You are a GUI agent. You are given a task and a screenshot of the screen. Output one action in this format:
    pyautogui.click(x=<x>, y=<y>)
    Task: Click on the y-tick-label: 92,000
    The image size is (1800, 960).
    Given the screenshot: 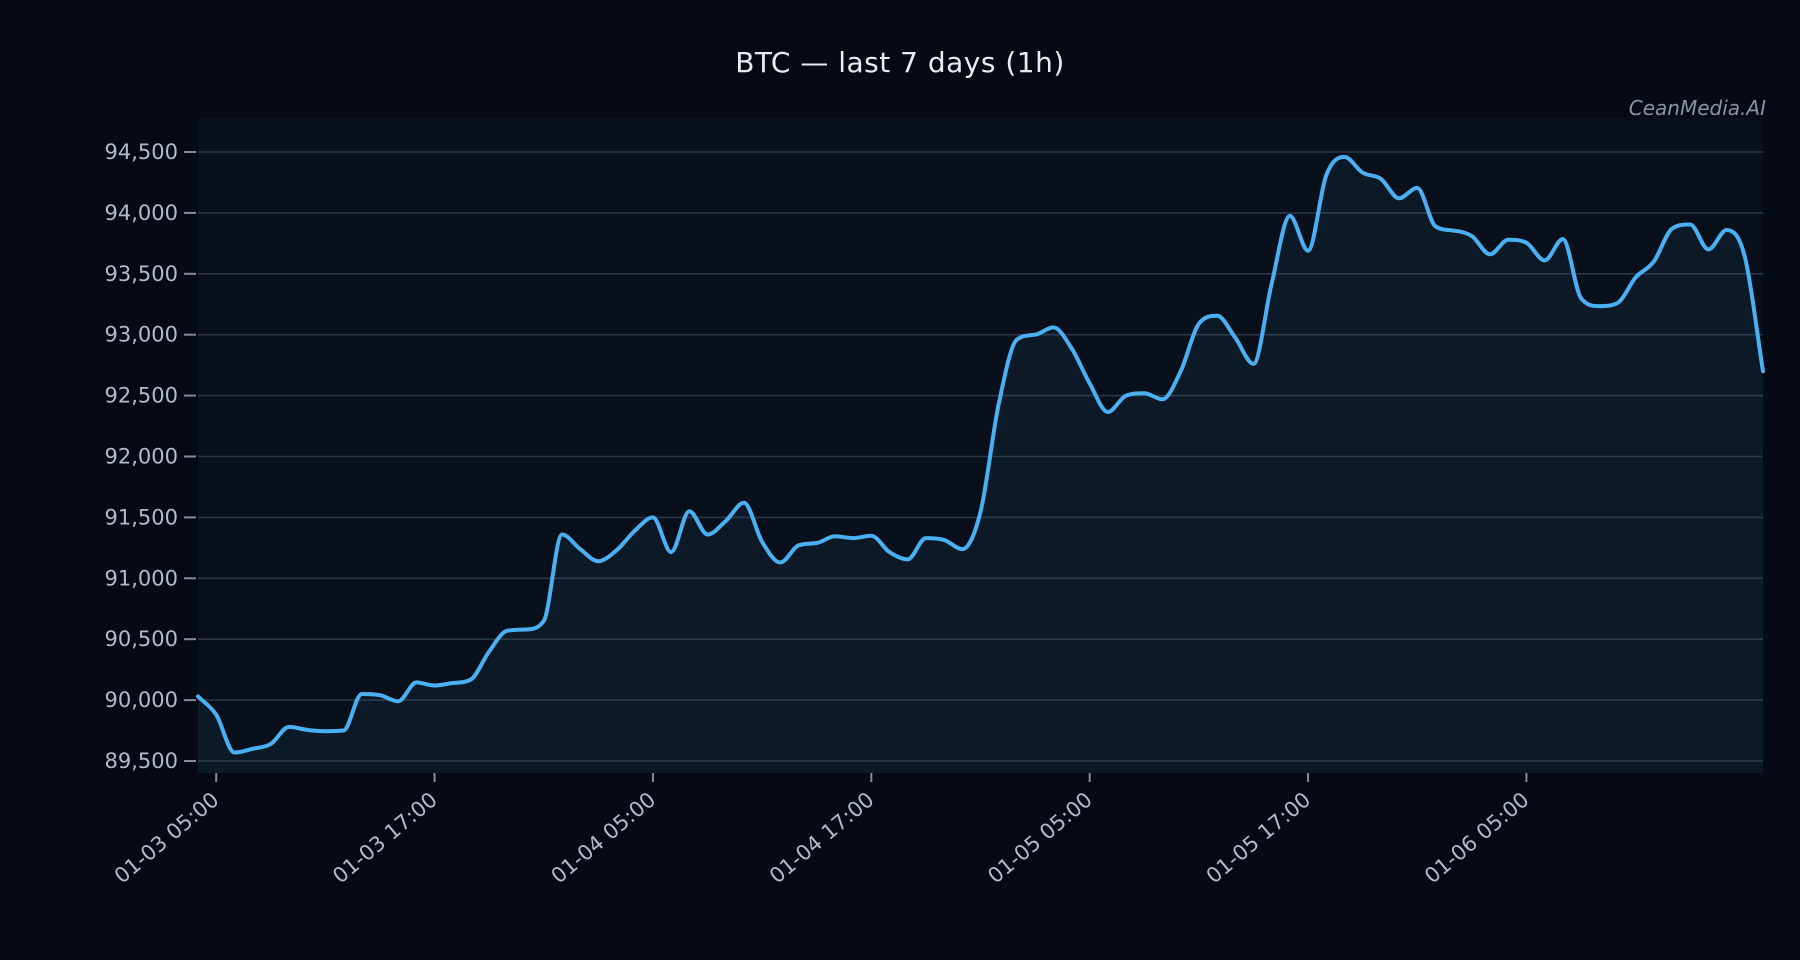 What is the action you would take?
    pyautogui.click(x=141, y=457)
    